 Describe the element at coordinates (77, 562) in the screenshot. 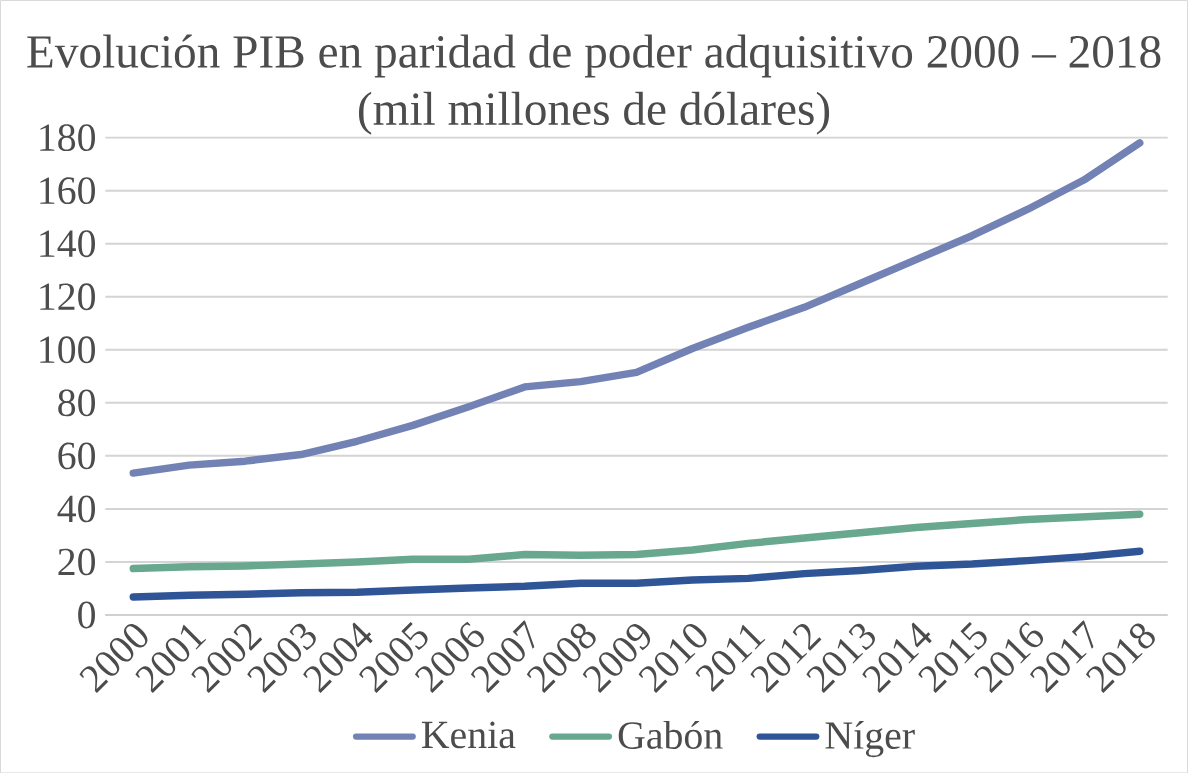

I see `y-tick-label: 20` at that location.